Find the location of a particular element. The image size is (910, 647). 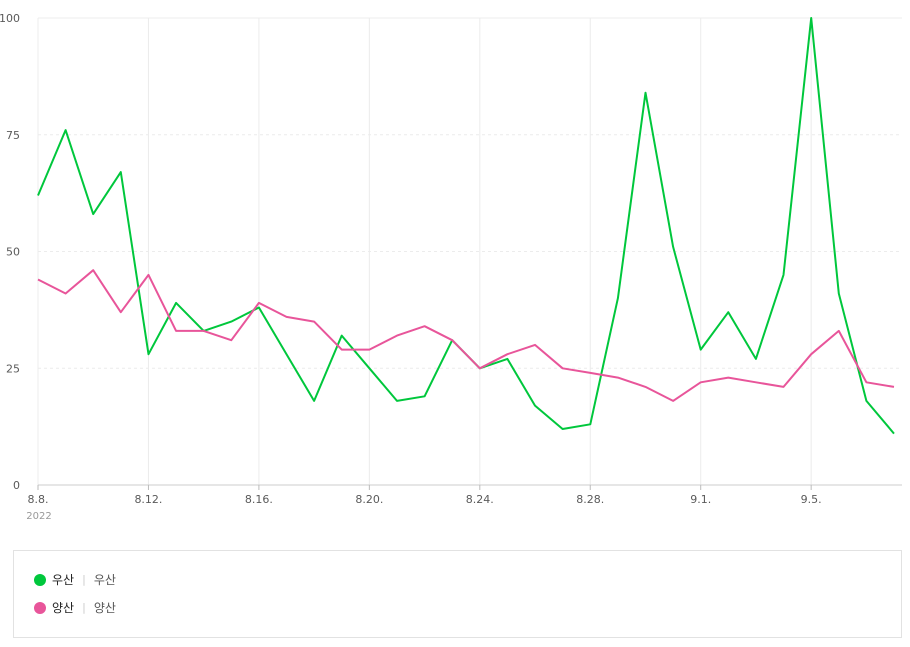

legend-item-series-1: 우산 | 우산 is located at coordinates (75, 579).